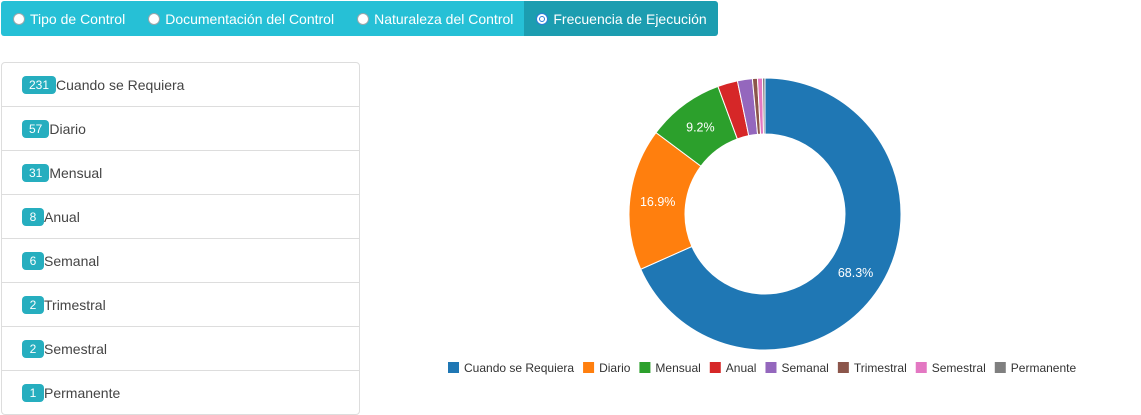  Describe the element at coordinates (880, 368) in the screenshot. I see `legend-label: Trimestral` at that location.